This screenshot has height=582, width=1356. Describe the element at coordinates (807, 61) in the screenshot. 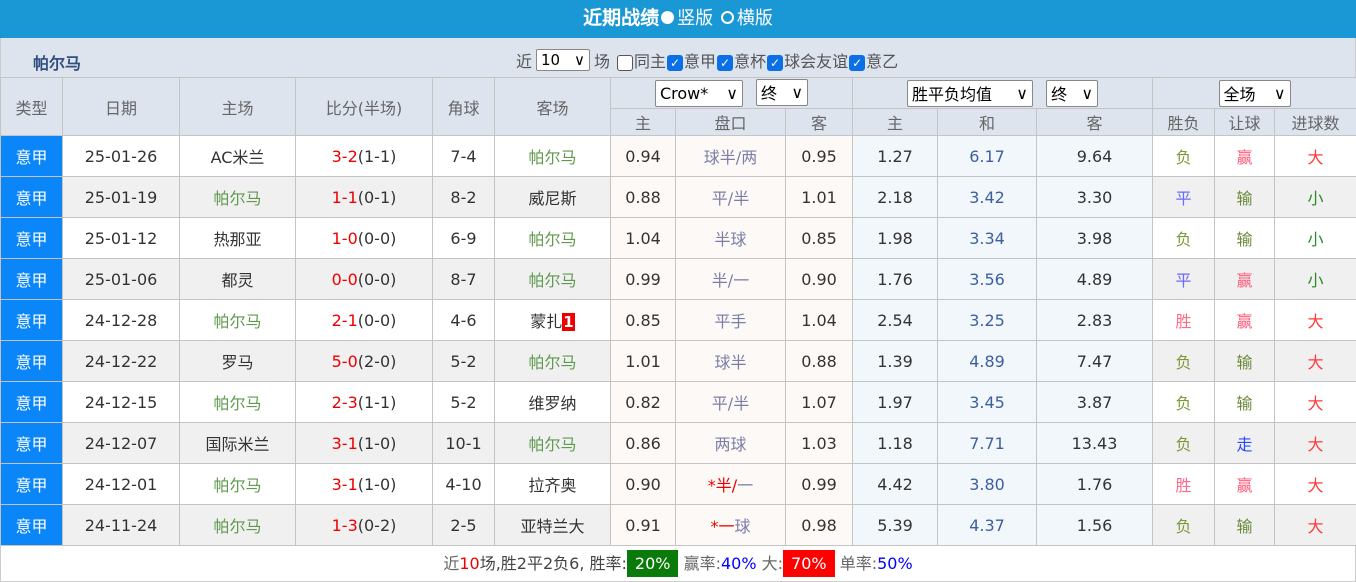

I see `filter-checkbox: ✓球会友谊` at that location.